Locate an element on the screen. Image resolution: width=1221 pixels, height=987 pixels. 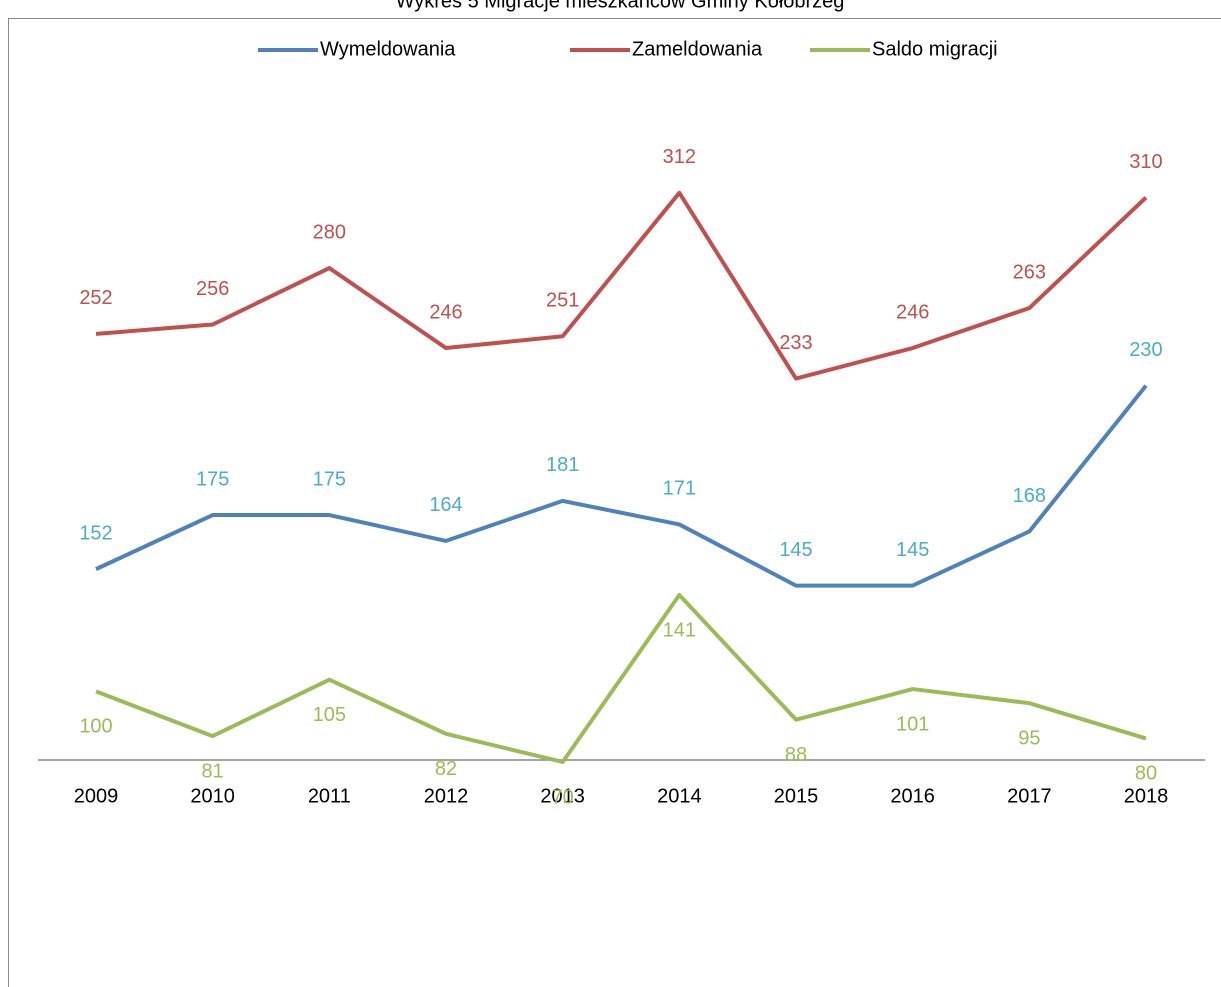
data-label: 310 is located at coordinates (1145, 162).